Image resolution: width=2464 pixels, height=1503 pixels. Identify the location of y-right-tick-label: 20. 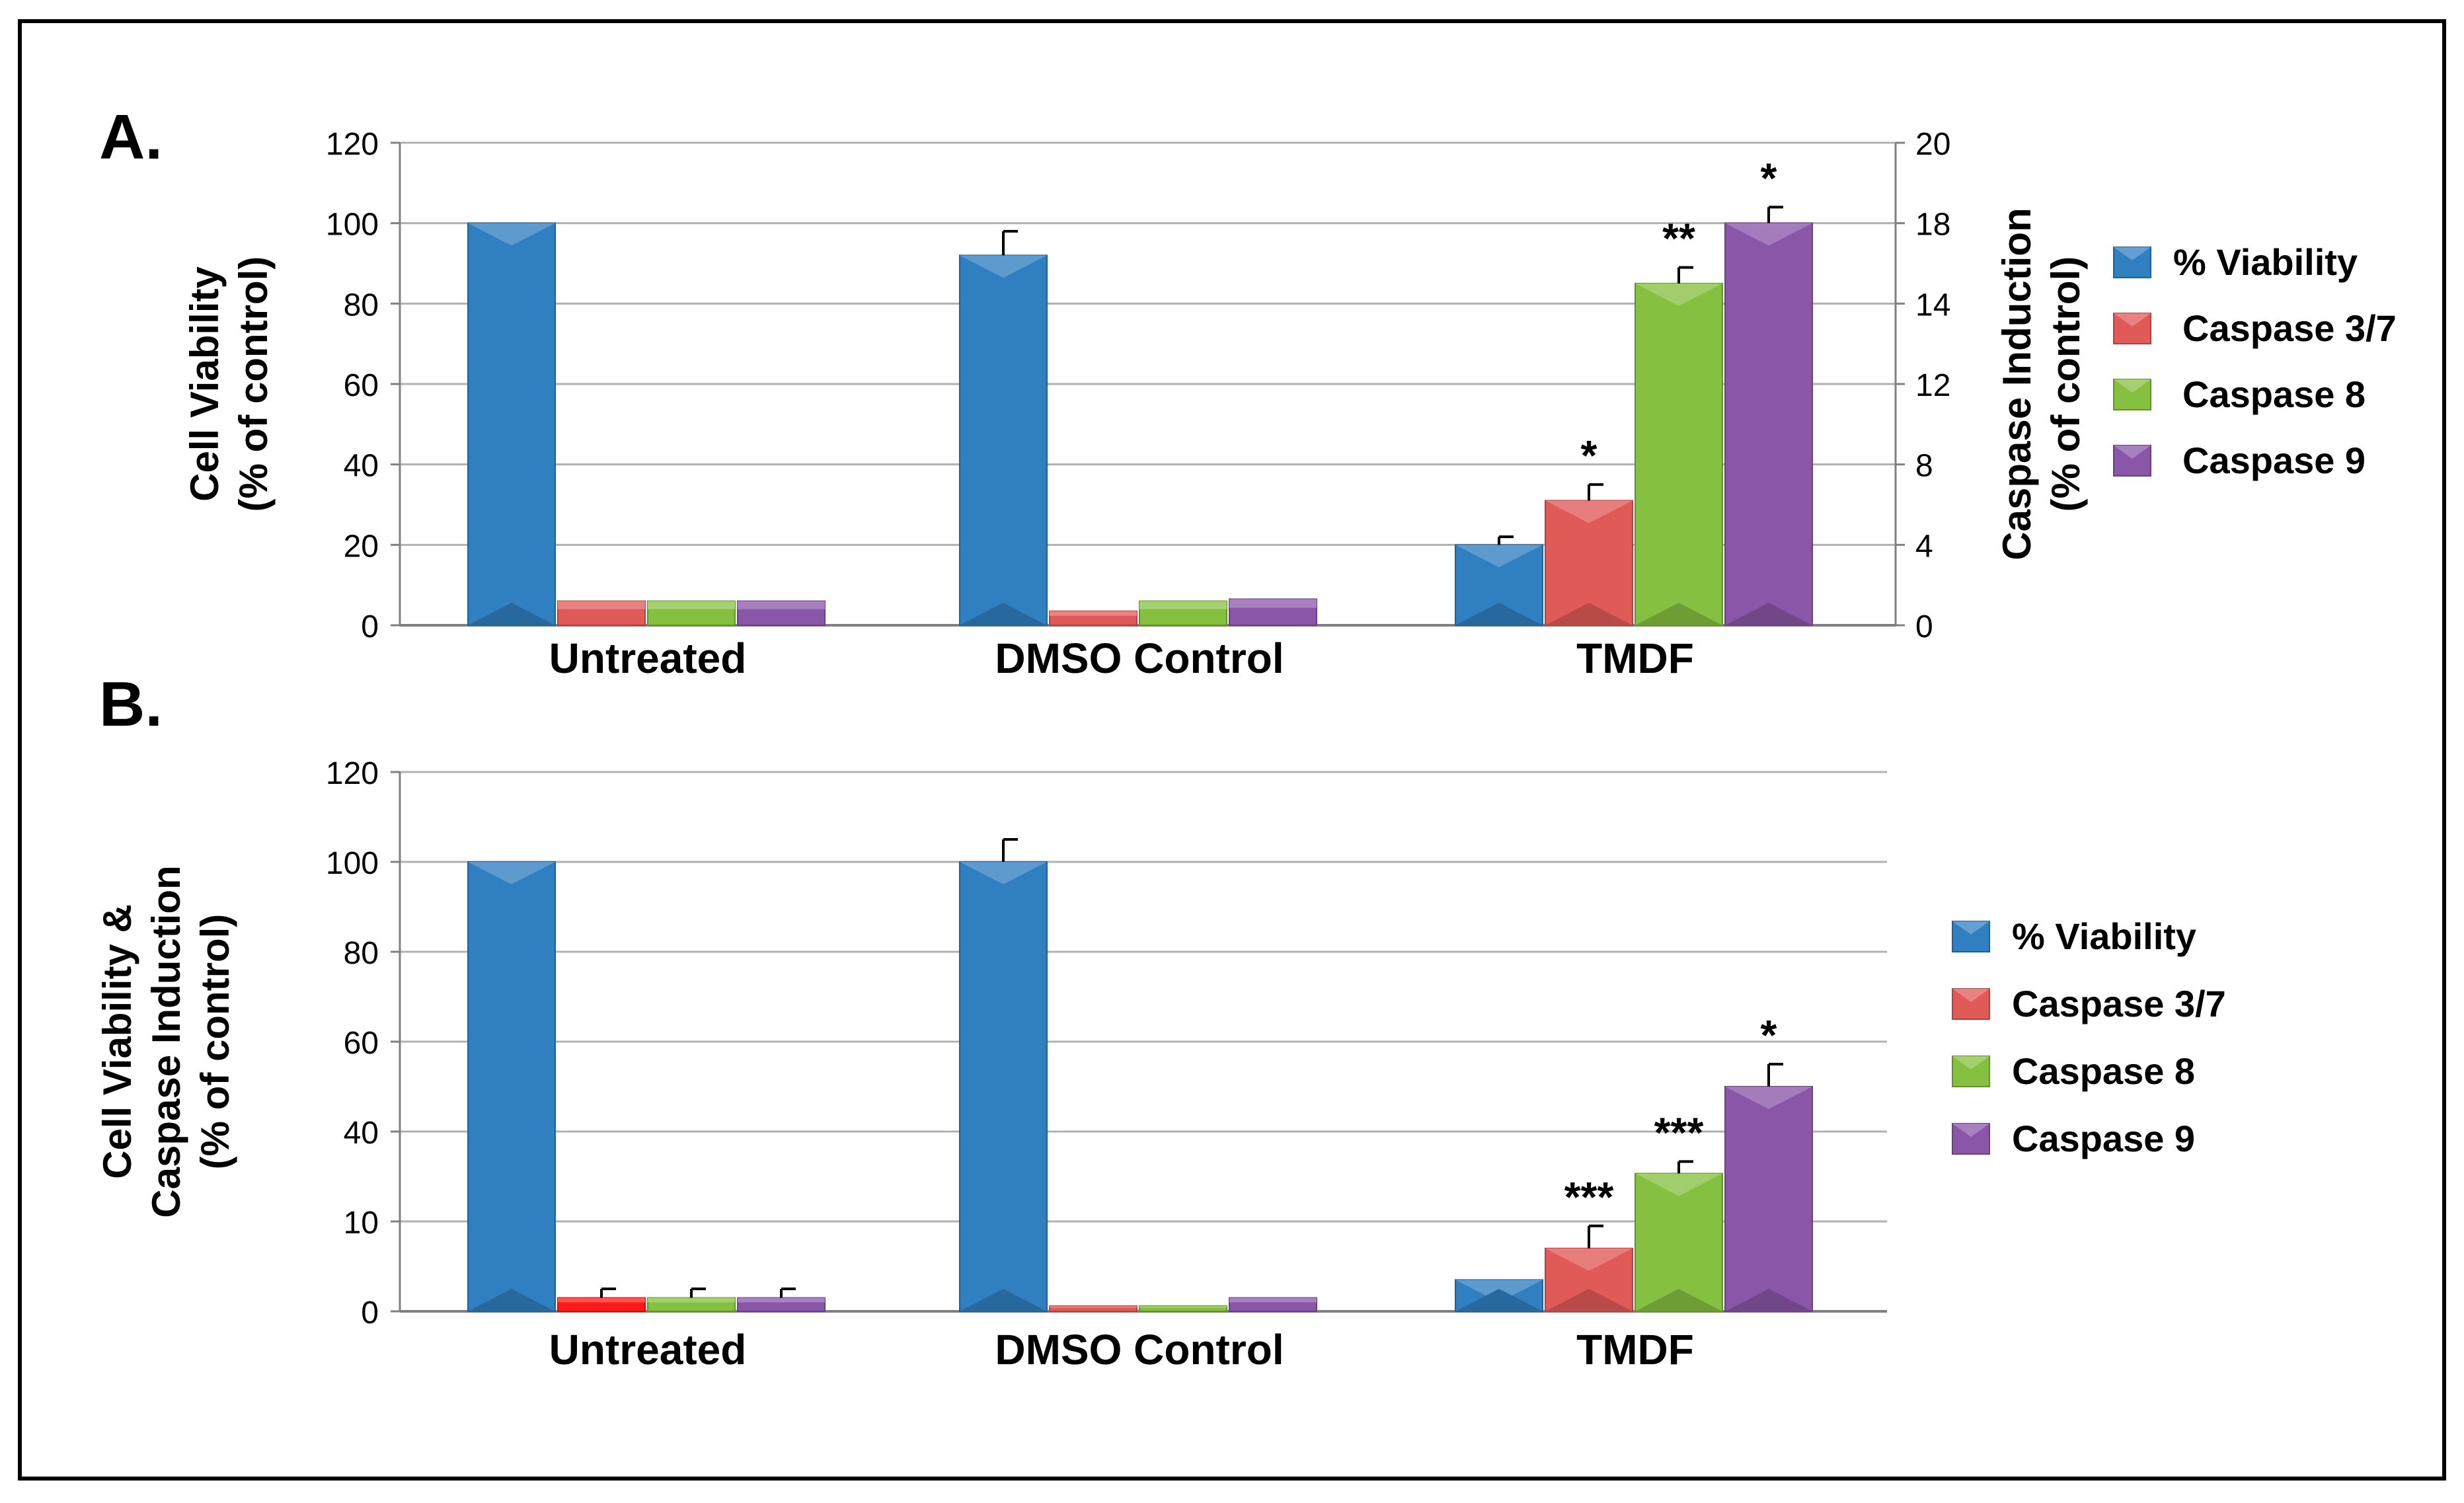
(1932, 145).